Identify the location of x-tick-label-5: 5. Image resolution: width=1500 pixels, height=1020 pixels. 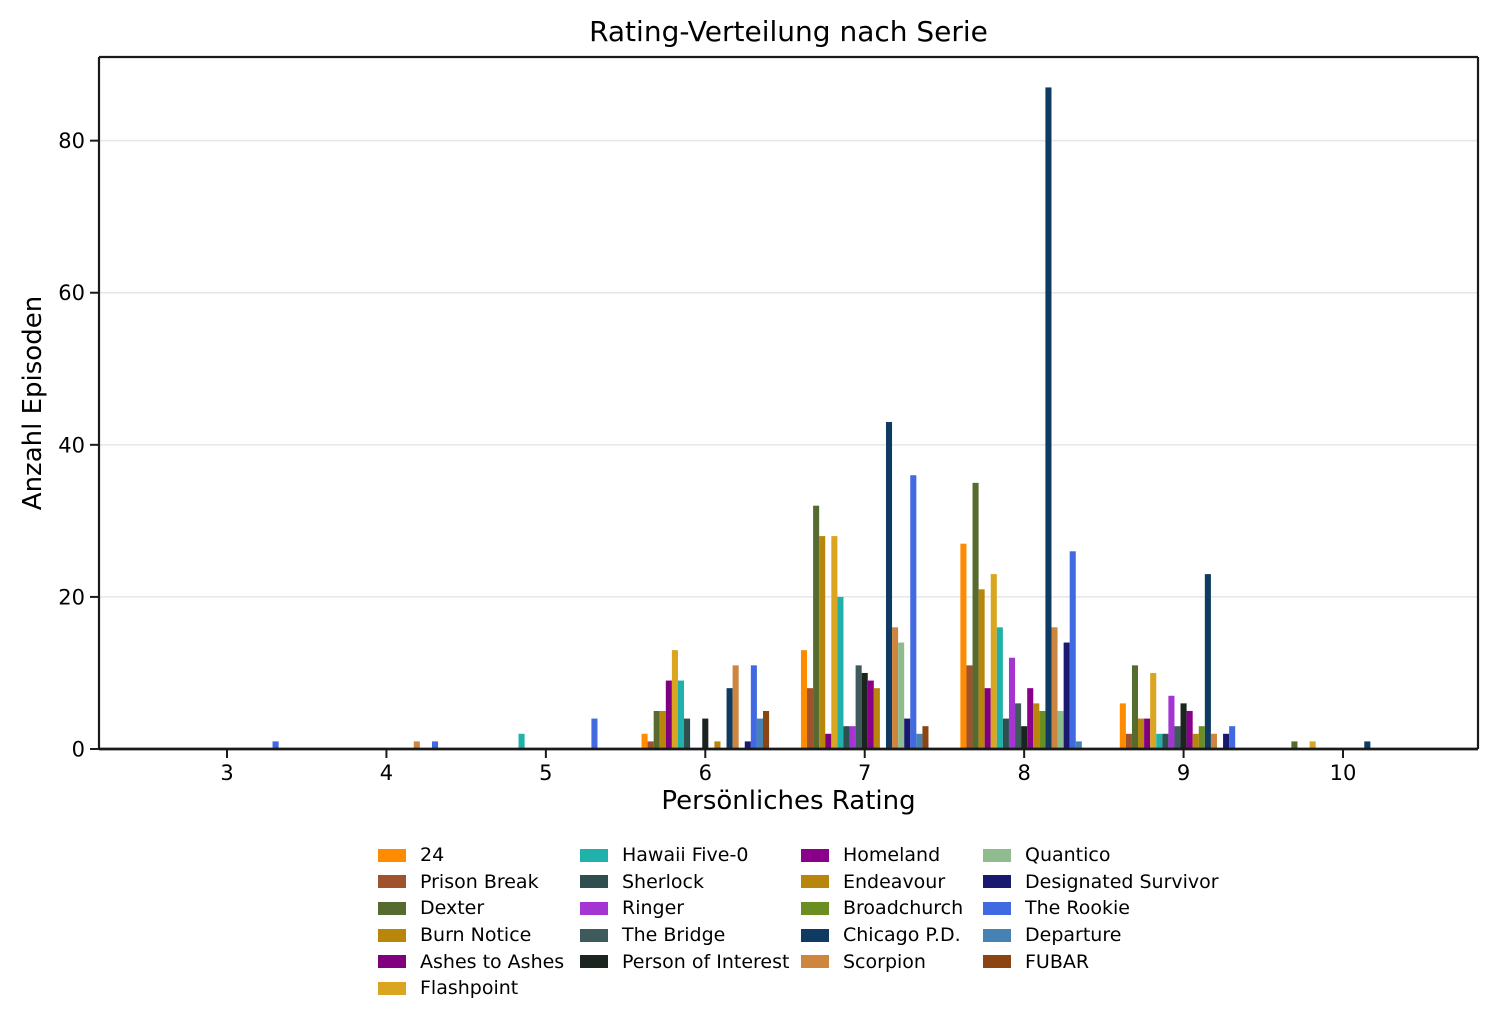
(545, 773).